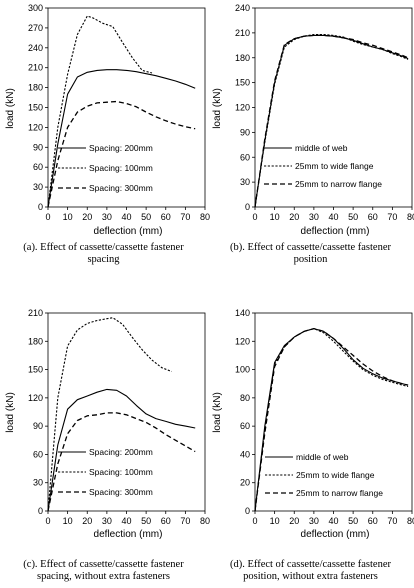  I want to click on caption-line-2: position, without extra fasteners, so click(310, 576).